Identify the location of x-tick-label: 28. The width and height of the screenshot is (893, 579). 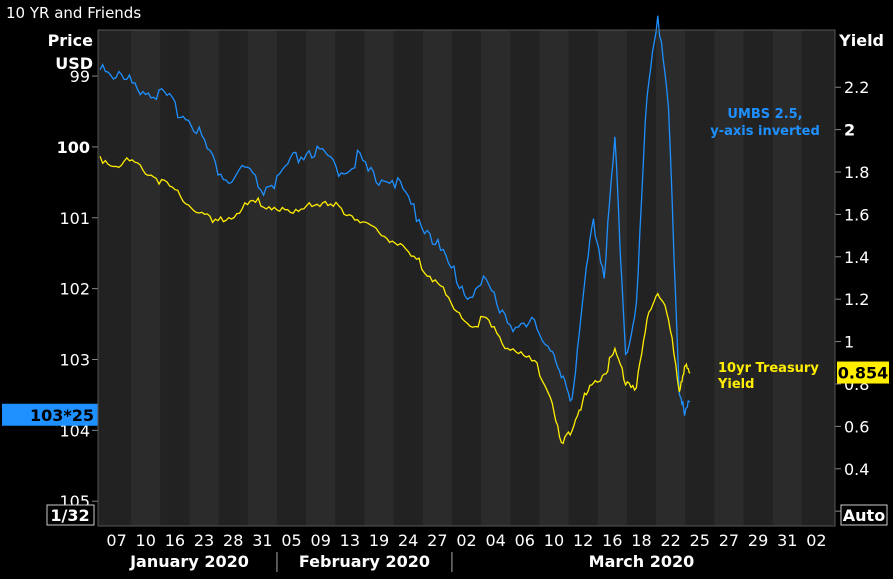
(233, 540).